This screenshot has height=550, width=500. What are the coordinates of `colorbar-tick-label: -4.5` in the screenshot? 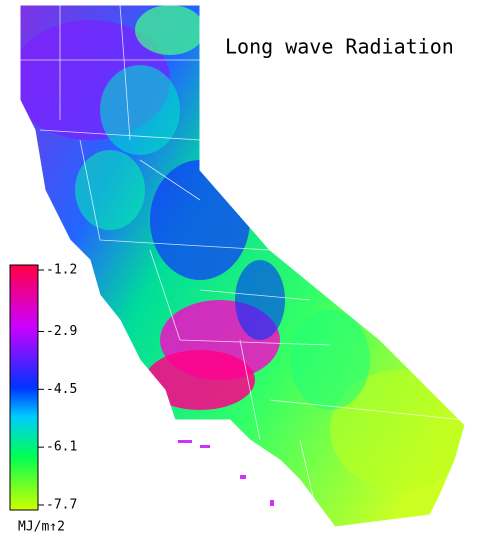 It's located at (61, 389).